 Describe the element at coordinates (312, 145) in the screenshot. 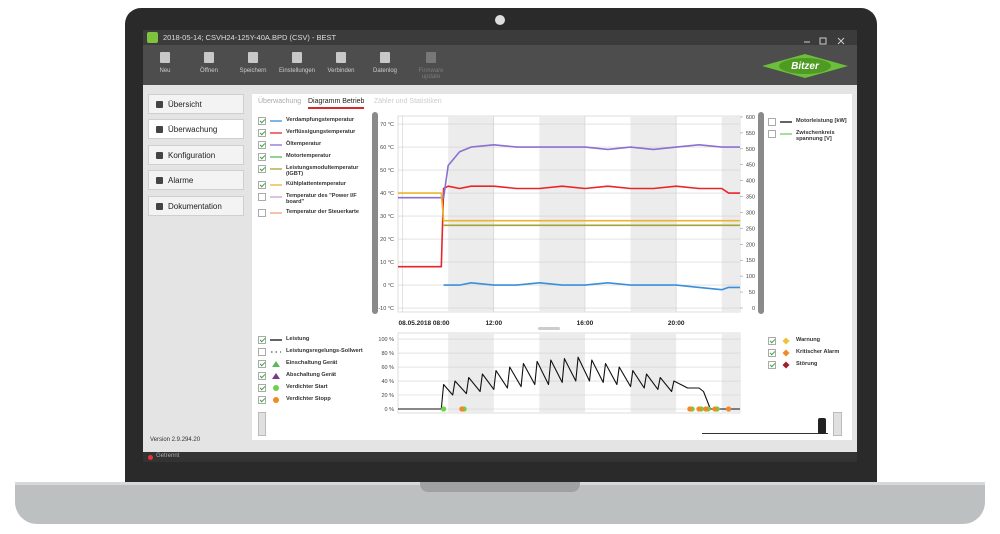

I see `legend-item: Öltemperatur` at that location.